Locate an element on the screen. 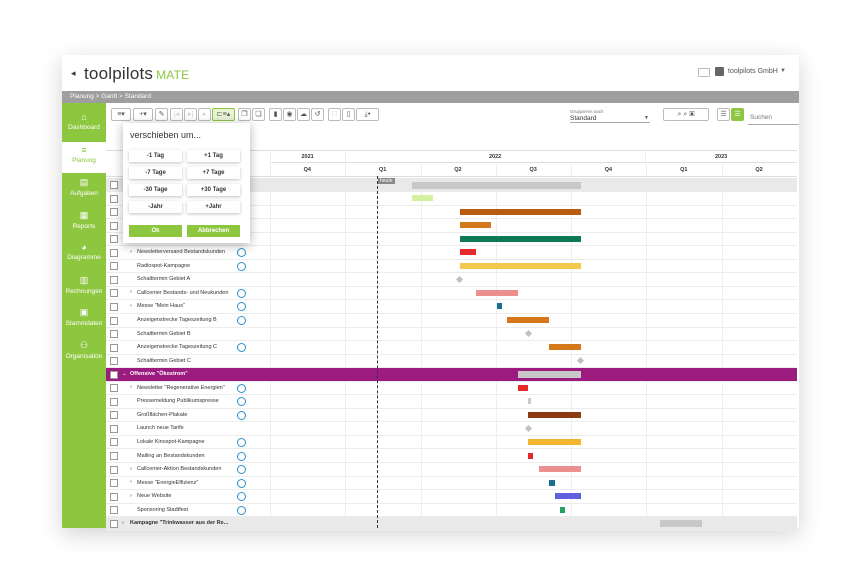  image-icon: ▣ is located at coordinates (84, 312).